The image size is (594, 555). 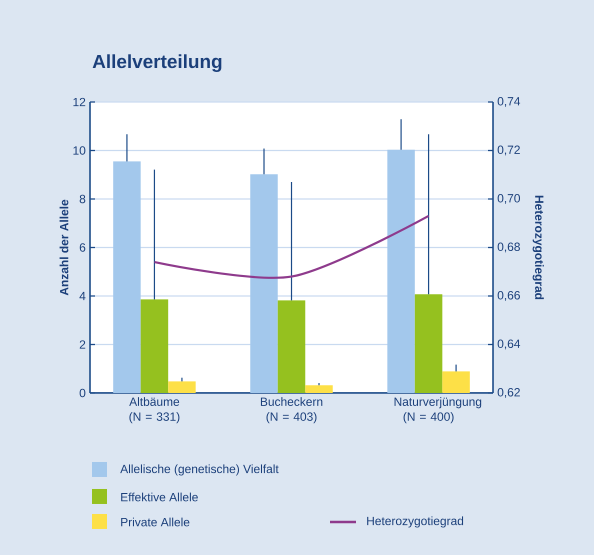 I want to click on legend-label: Allelische (genetische) Vielfalt, so click(x=199, y=470).